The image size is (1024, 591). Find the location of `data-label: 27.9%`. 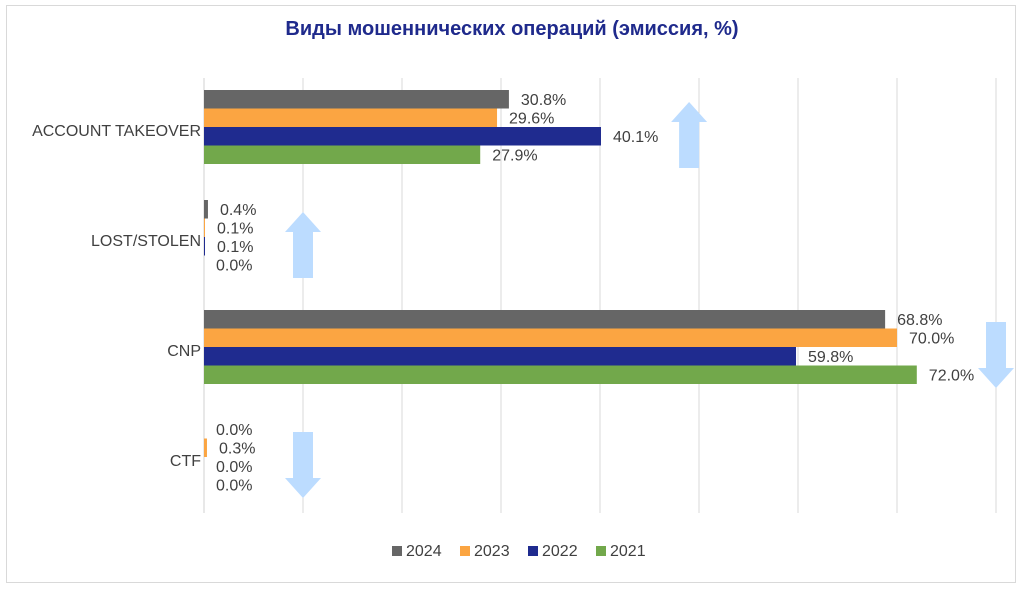

data-label: 27.9% is located at coordinates (514, 156).